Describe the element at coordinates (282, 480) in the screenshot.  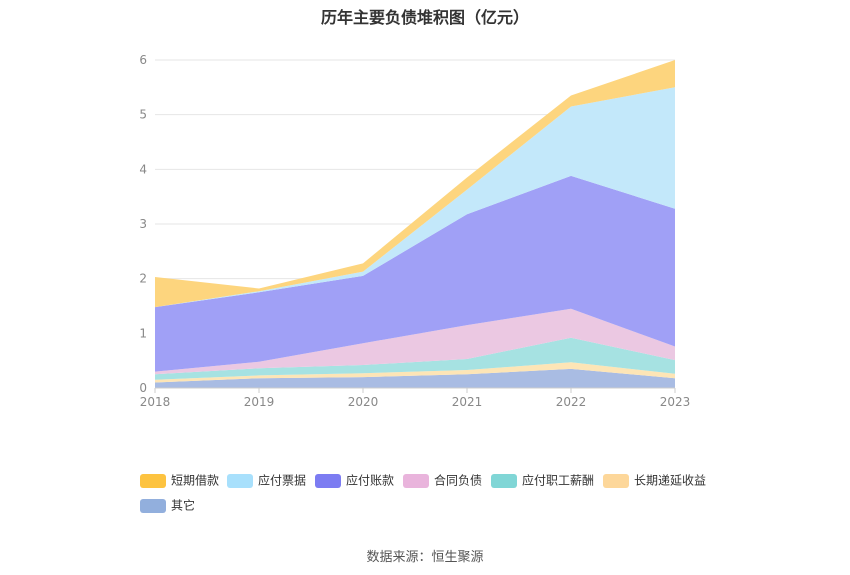
I see `legend-label: 应付票据` at that location.